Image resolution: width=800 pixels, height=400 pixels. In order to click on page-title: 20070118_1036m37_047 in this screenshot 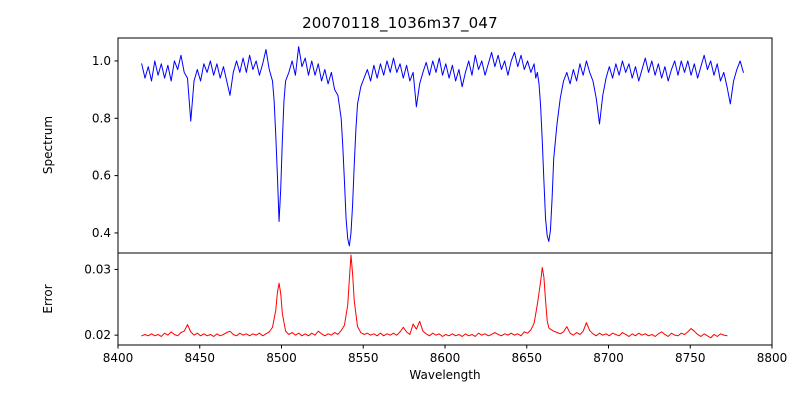, I will do `click(400, 23)`.